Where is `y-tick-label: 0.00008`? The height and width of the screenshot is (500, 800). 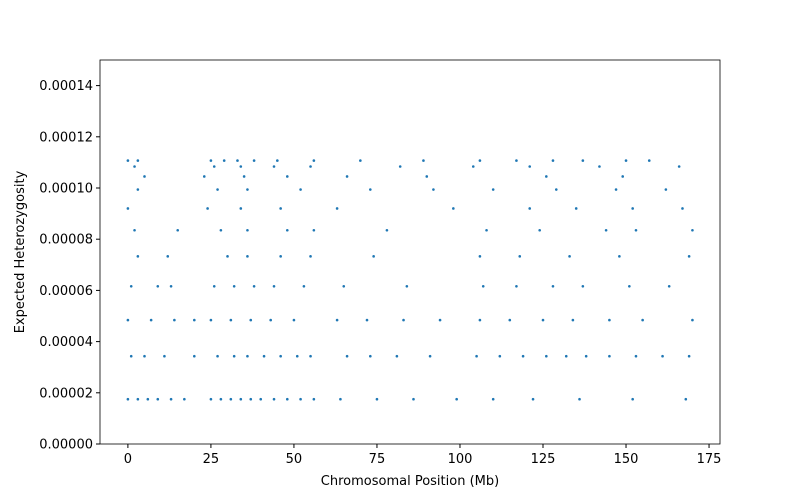
y-tick-label: 0.00008 is located at coordinates (66, 240).